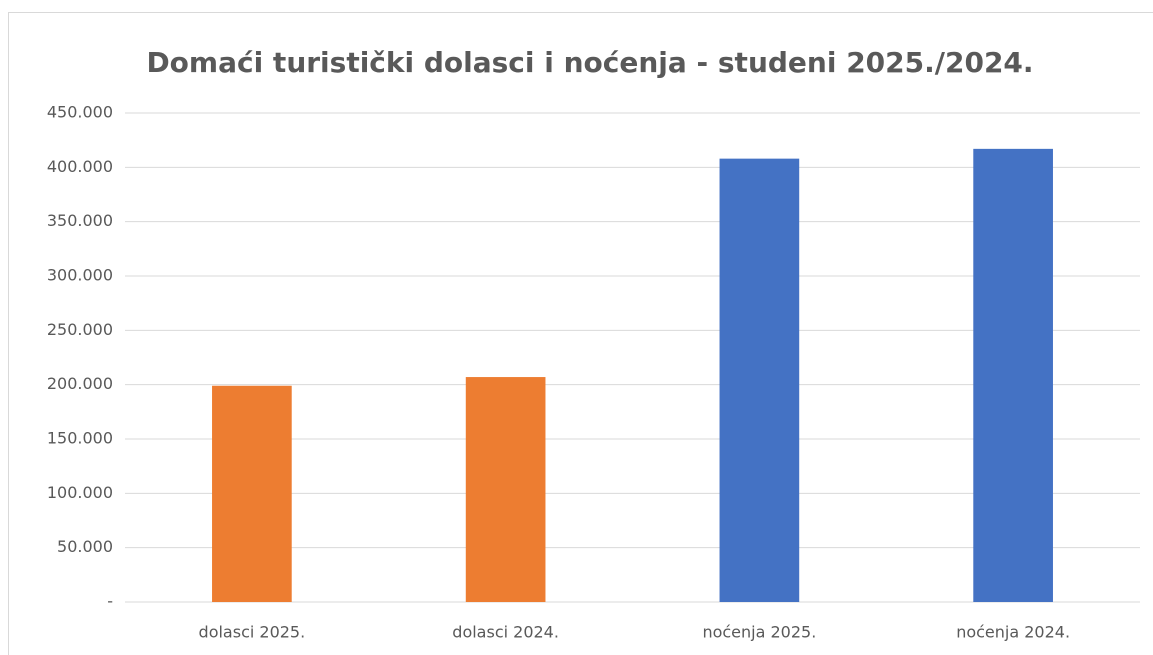  What do you see at coordinates (85, 546) in the screenshot?
I see `y-tick-label: 50.000` at bounding box center [85, 546].